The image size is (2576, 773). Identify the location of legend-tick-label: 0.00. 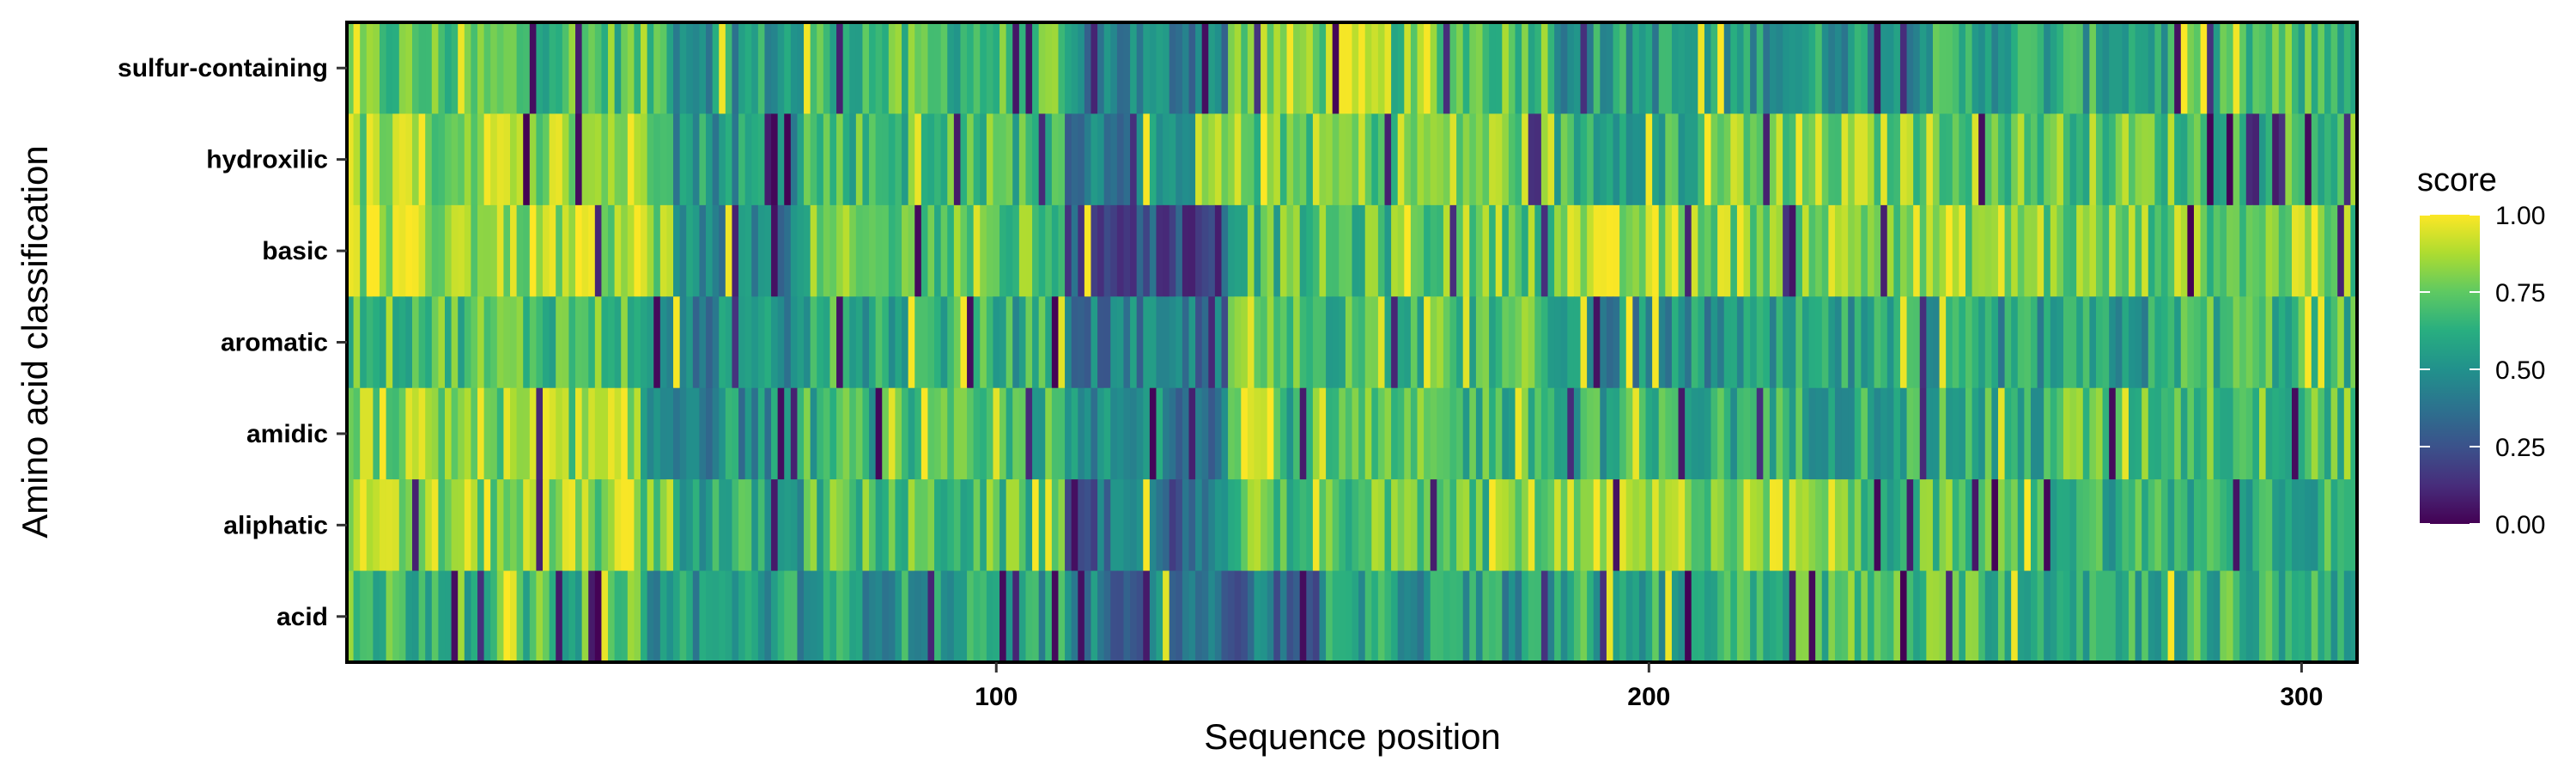
(2520, 525).